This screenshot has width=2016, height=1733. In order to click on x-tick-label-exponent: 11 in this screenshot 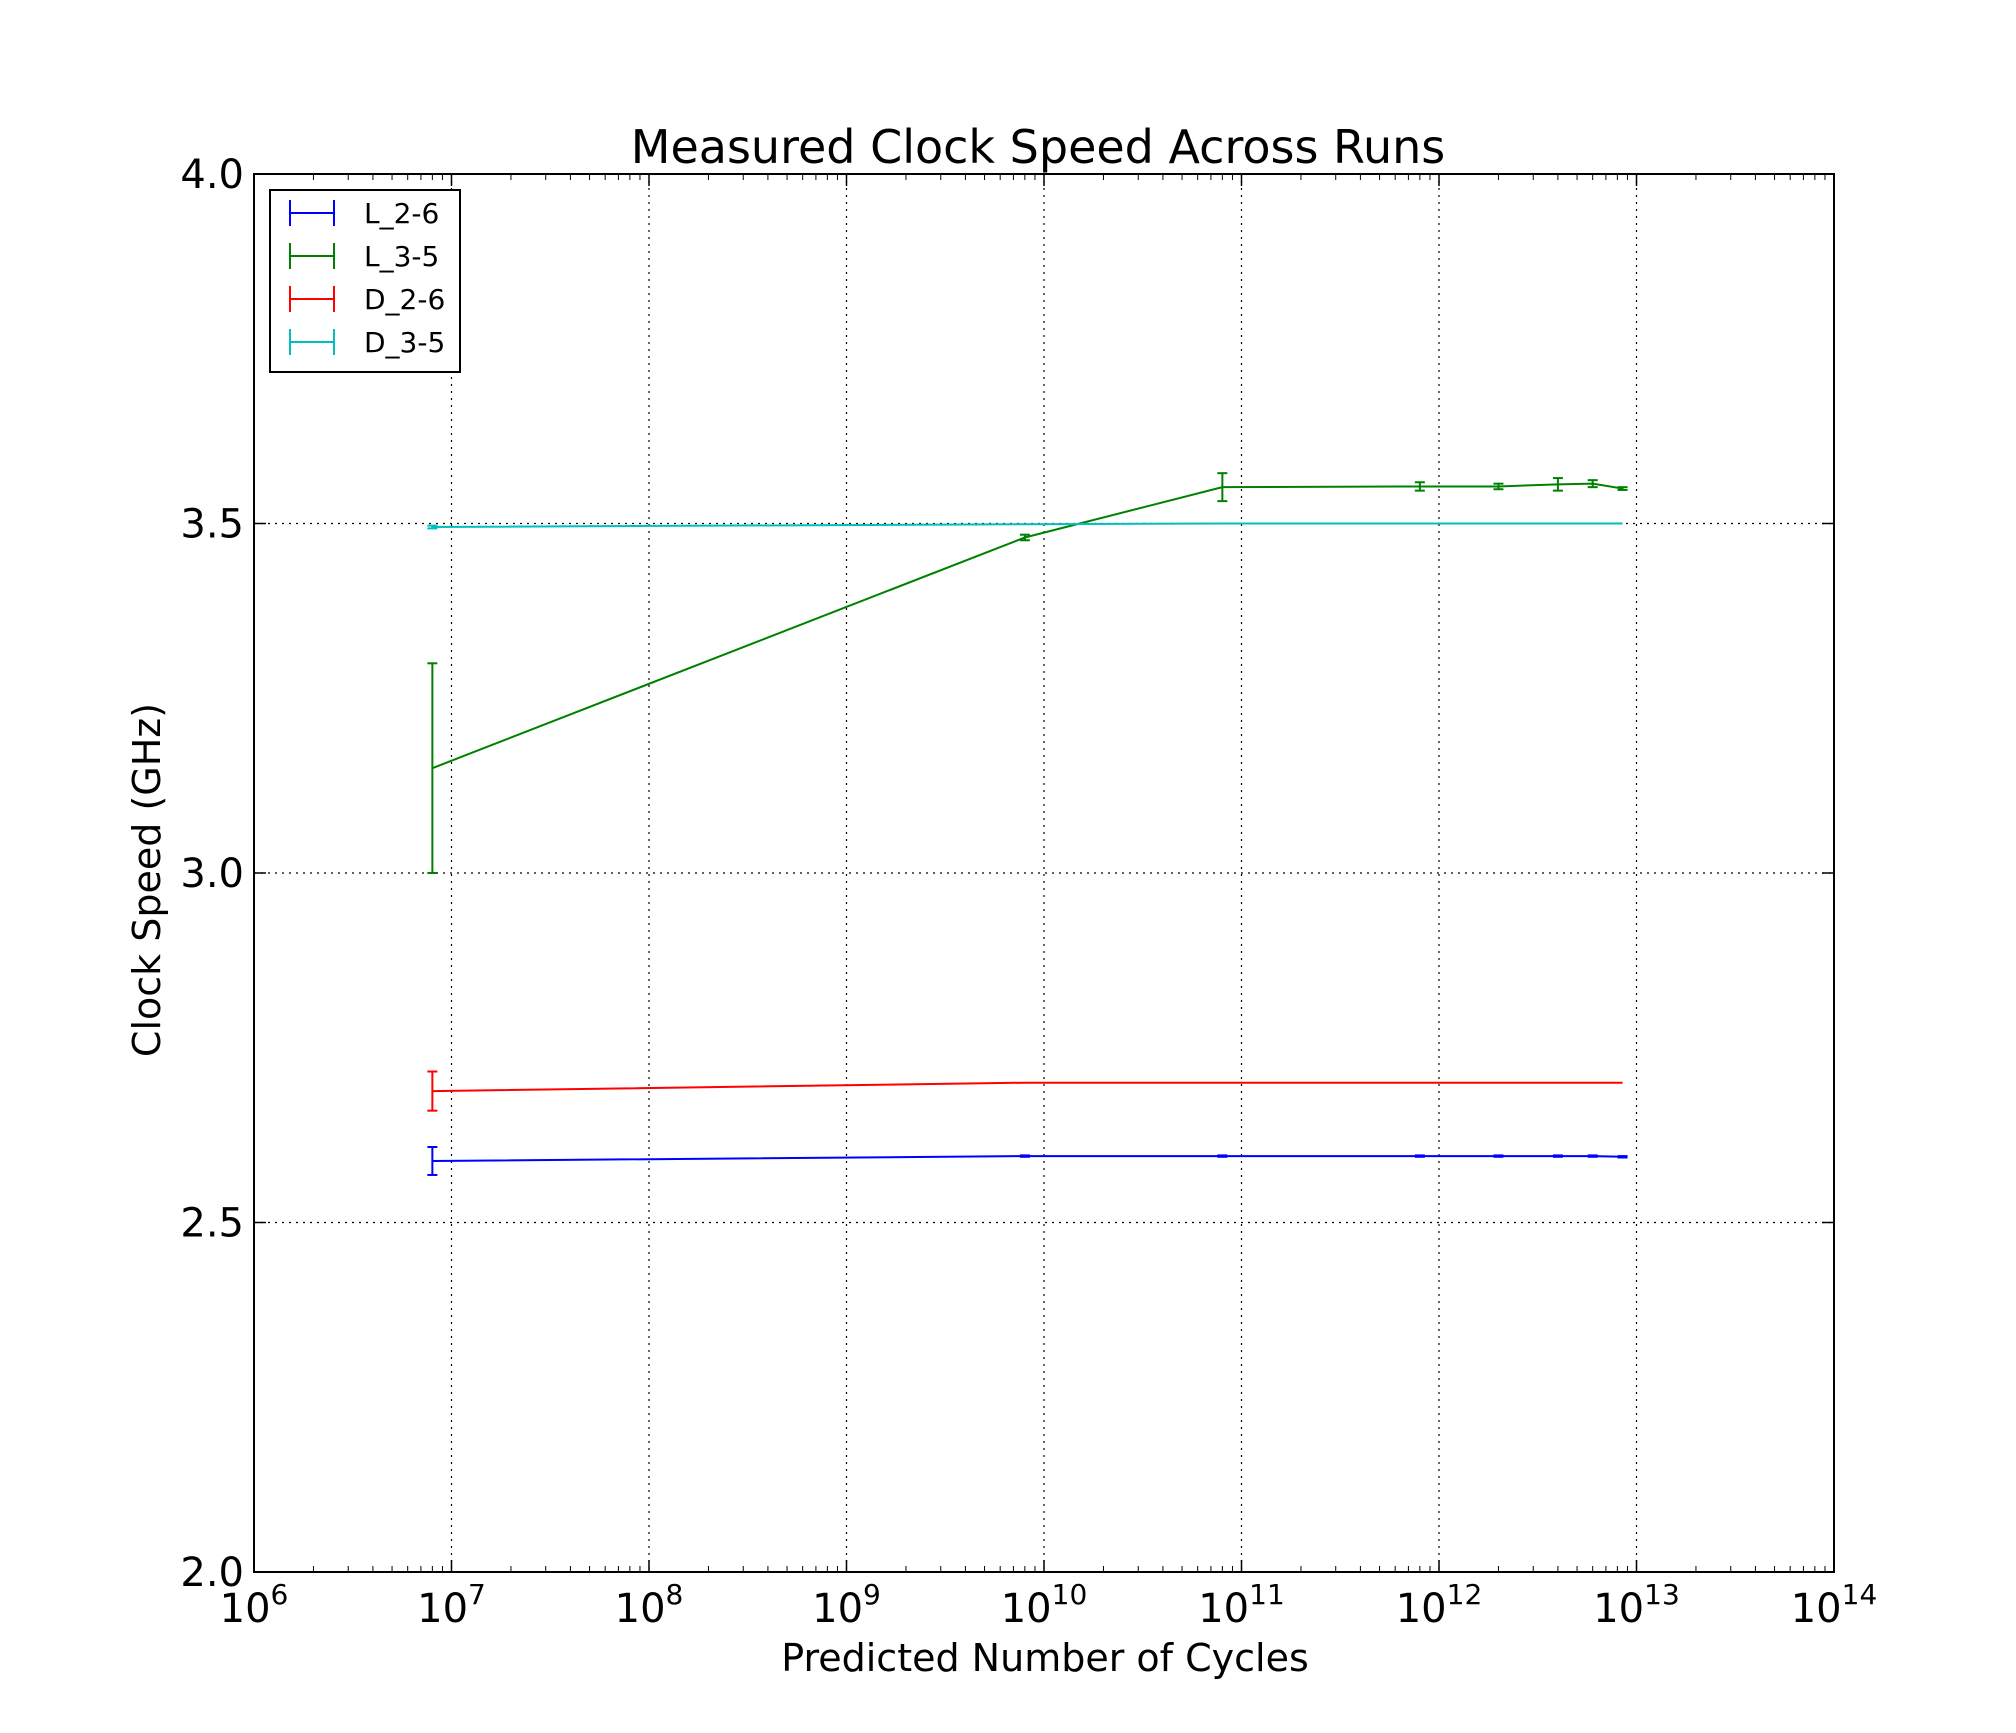, I will do `click(1267, 1594)`.